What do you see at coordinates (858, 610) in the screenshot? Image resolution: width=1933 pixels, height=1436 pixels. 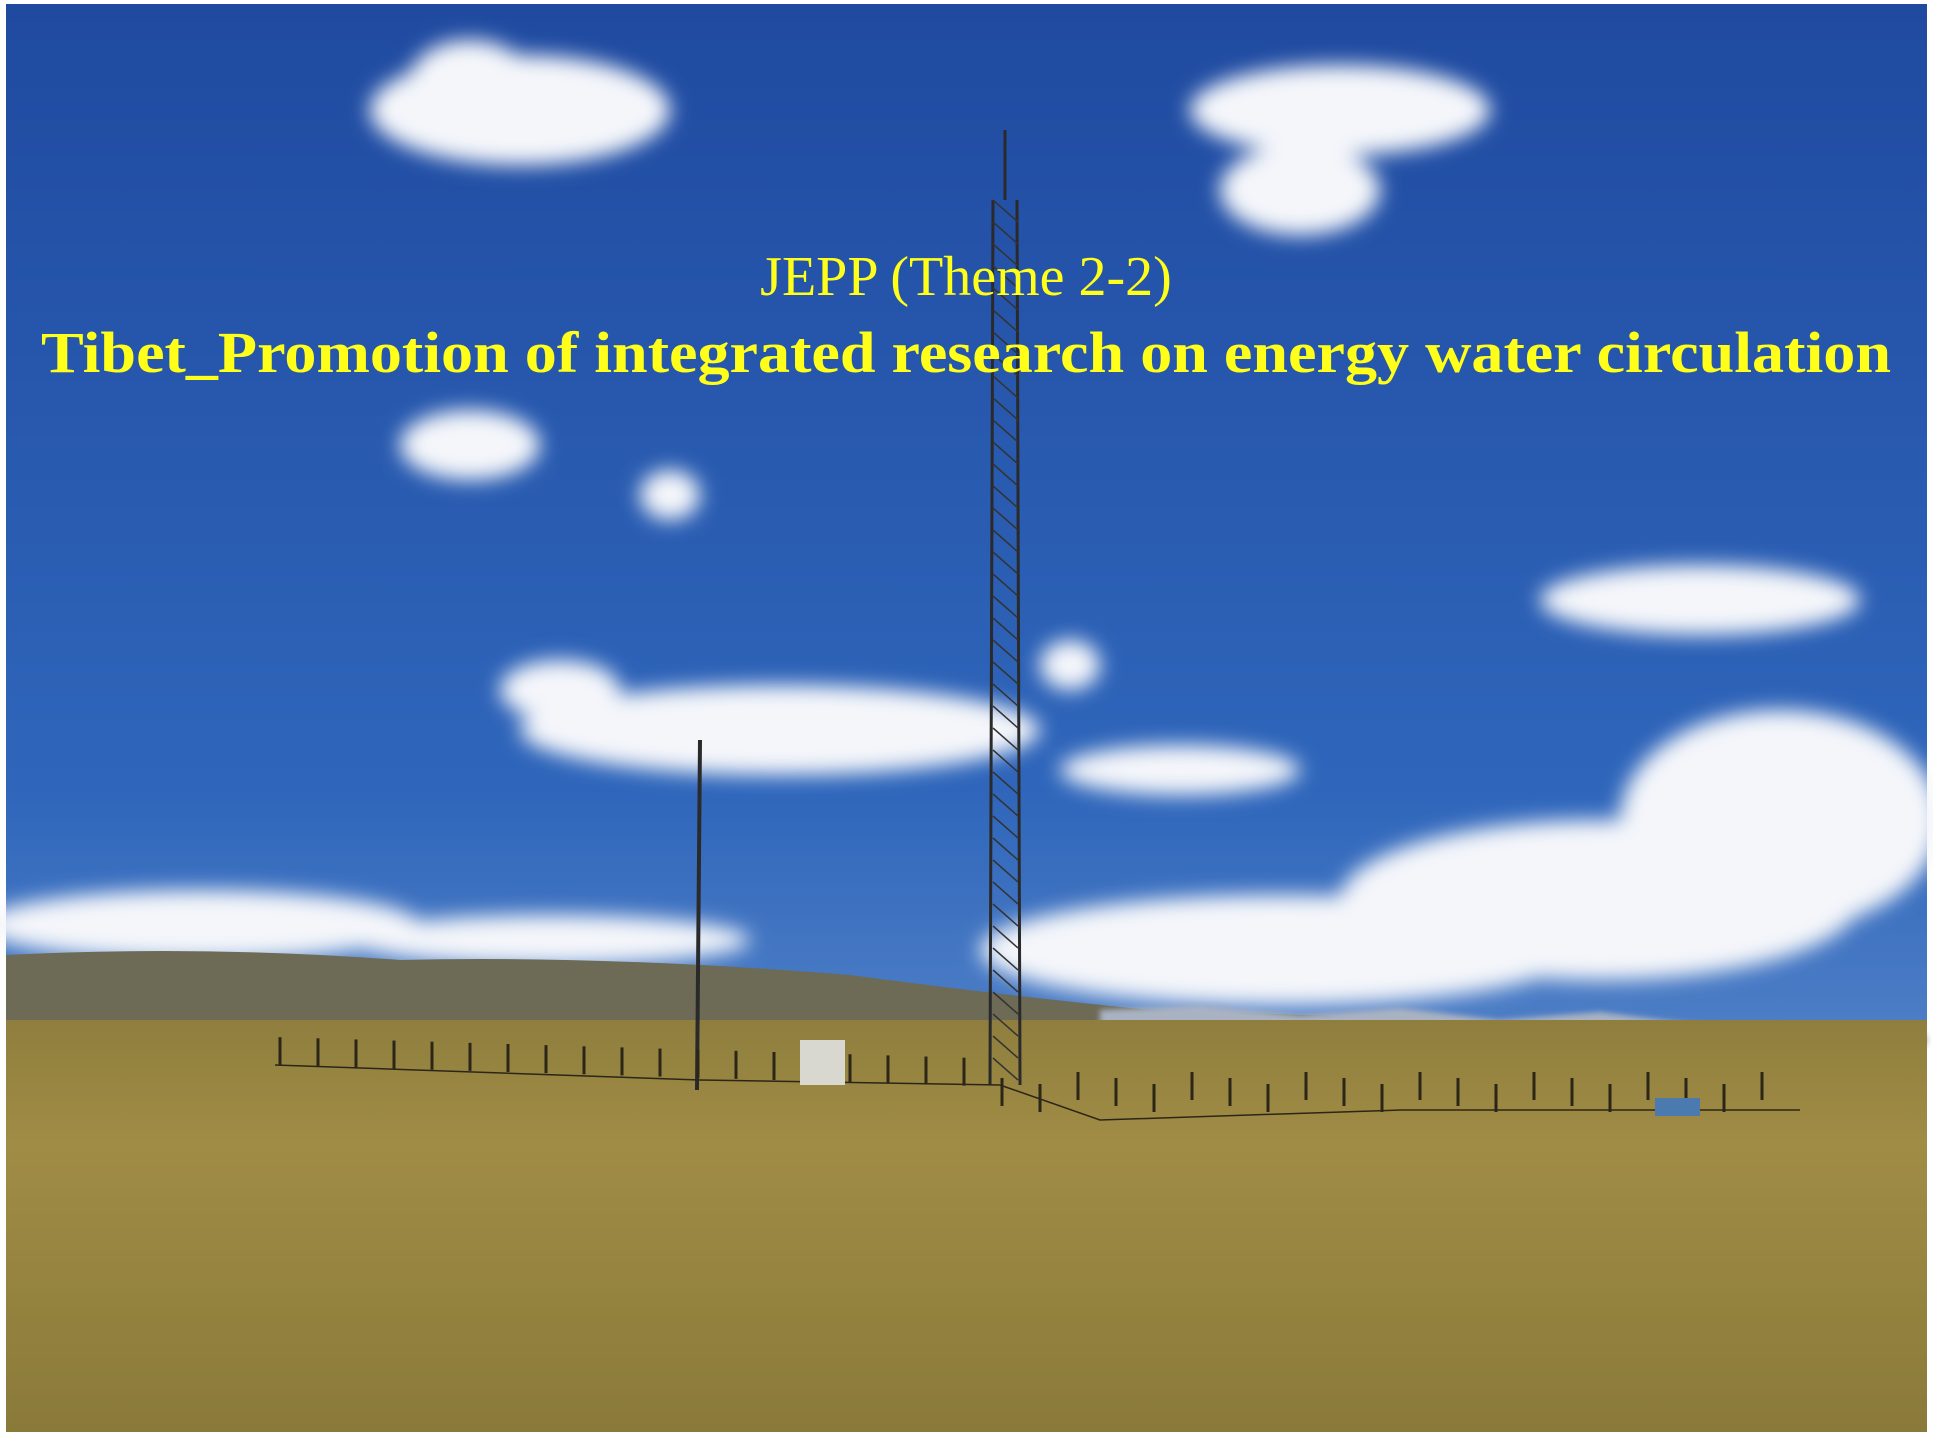 I see `tower` at bounding box center [858, 610].